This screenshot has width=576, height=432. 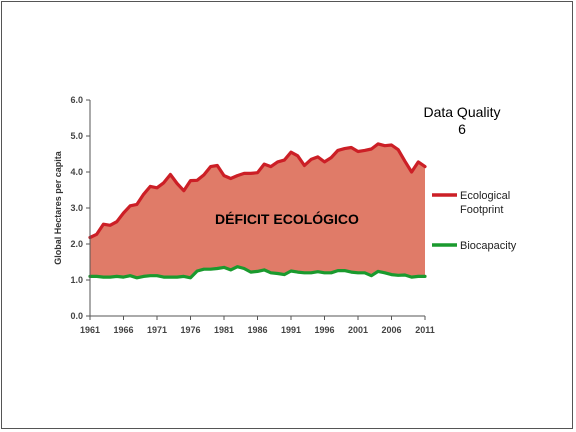 I want to click on data-quality-value: 6, so click(x=462, y=129).